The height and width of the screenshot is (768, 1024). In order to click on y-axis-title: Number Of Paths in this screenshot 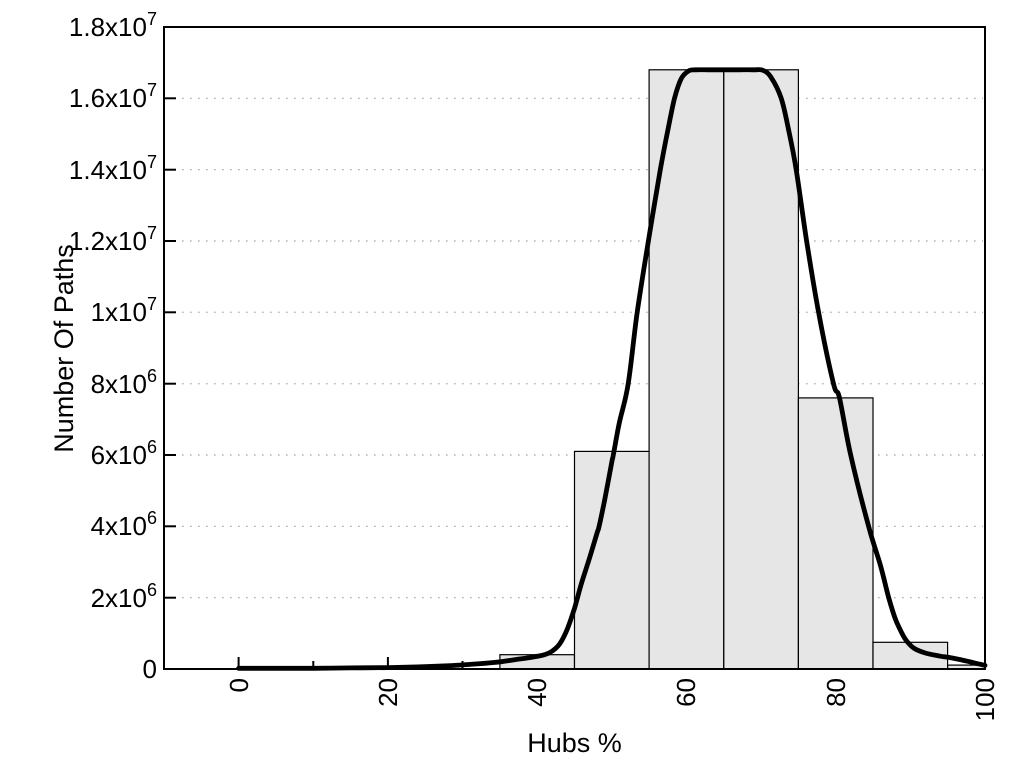, I will do `click(63, 348)`.